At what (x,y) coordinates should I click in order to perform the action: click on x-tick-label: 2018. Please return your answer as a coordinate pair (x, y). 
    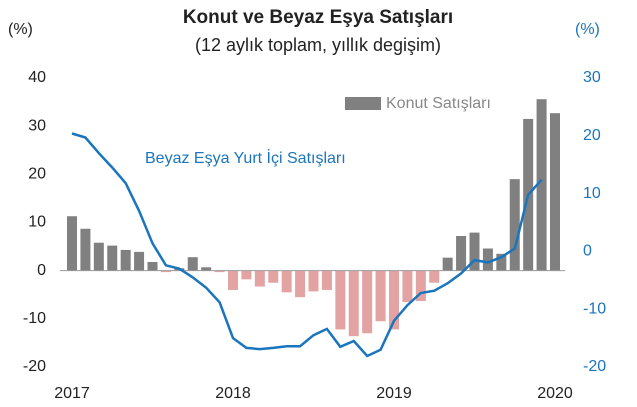
    Looking at the image, I should click on (233, 393).